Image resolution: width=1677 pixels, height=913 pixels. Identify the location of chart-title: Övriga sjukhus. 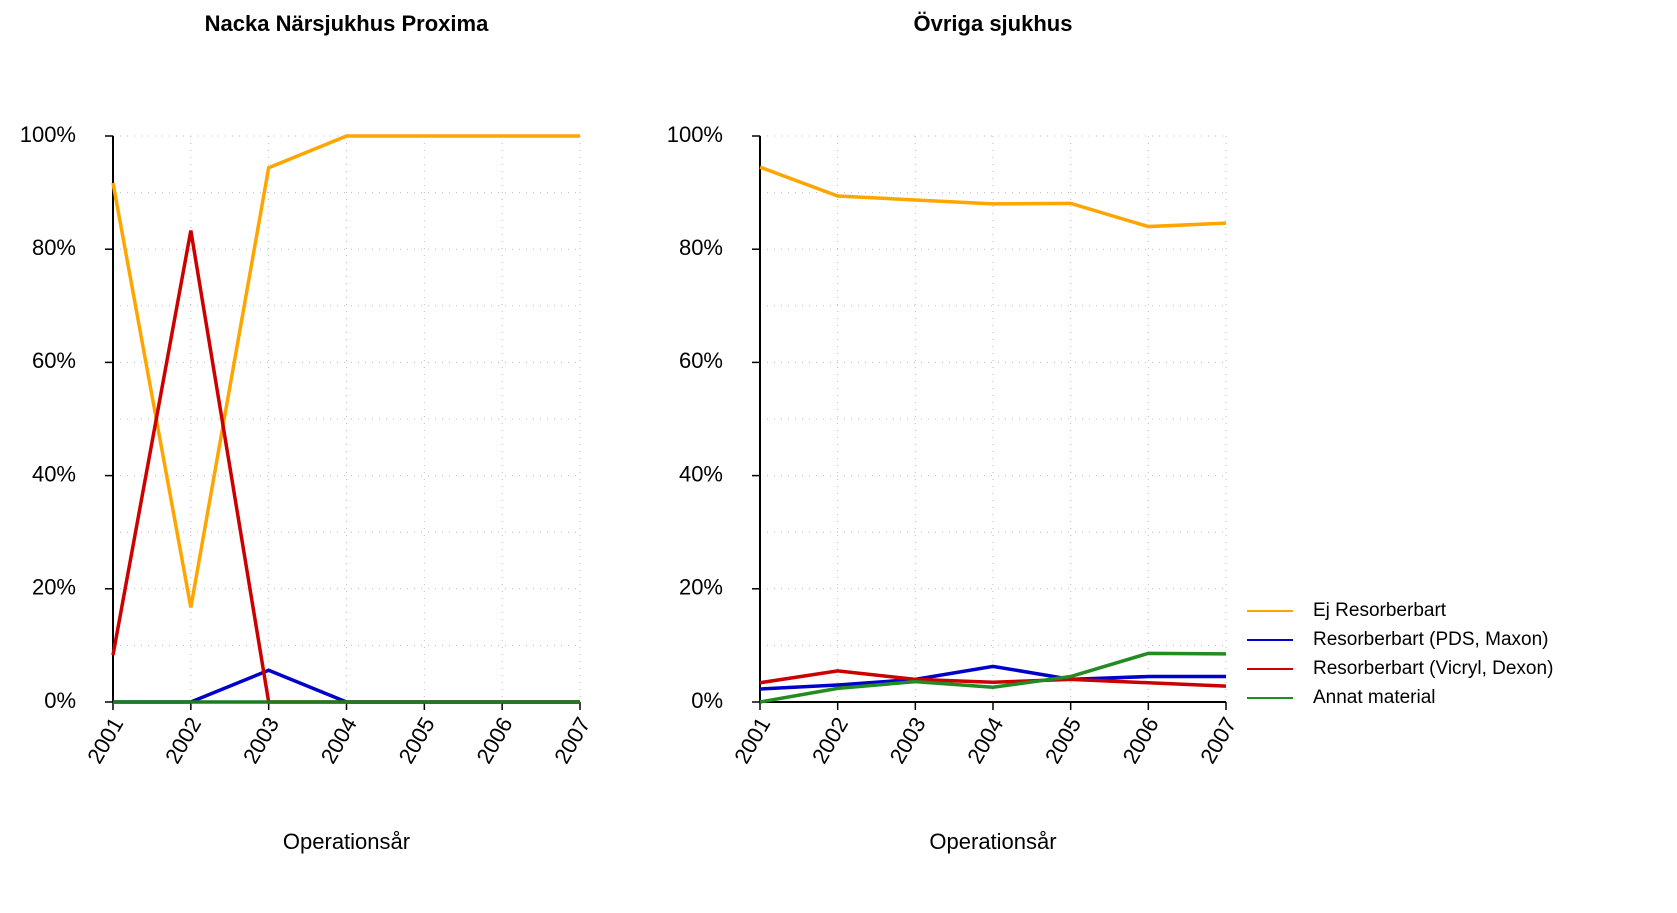
(993, 23).